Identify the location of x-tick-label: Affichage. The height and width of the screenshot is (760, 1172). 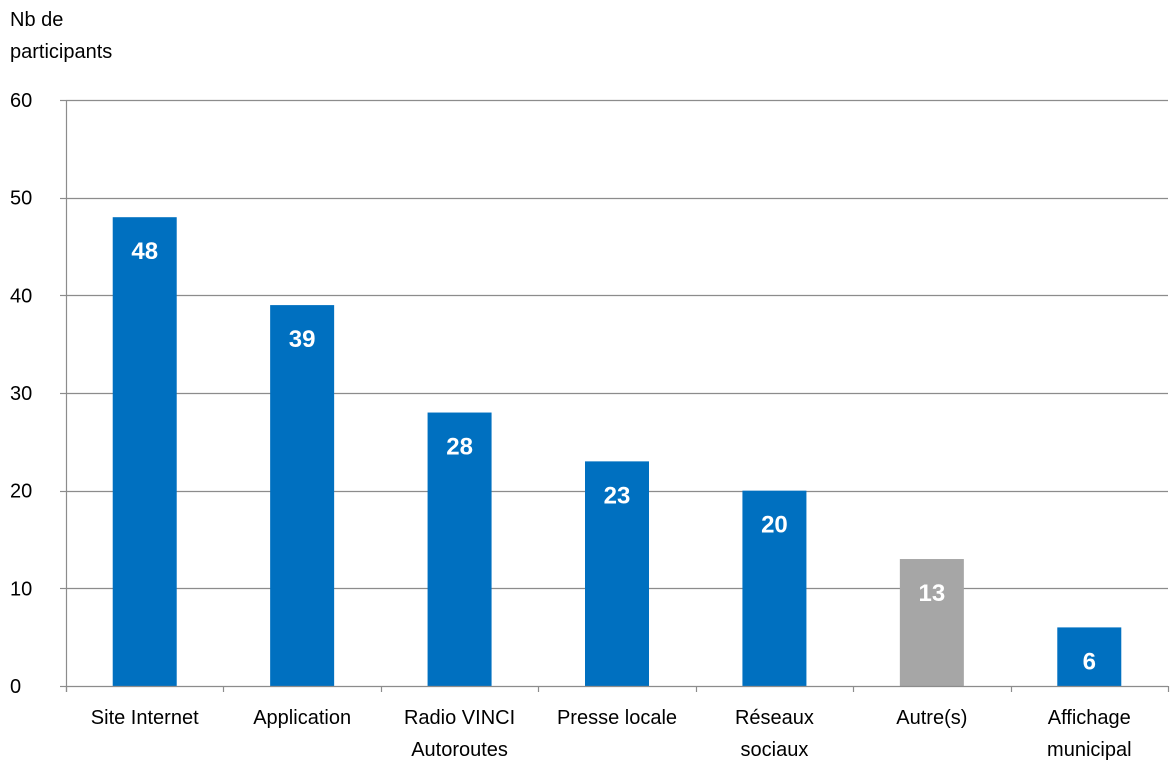
(1089, 718).